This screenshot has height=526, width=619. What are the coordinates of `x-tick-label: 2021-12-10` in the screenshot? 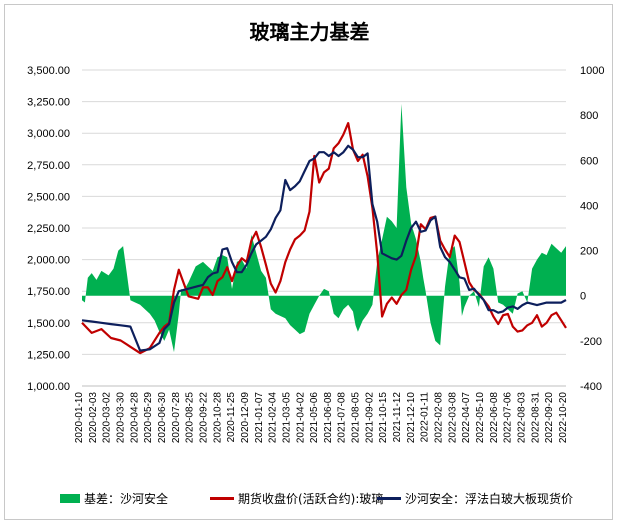 It's located at (411, 418).